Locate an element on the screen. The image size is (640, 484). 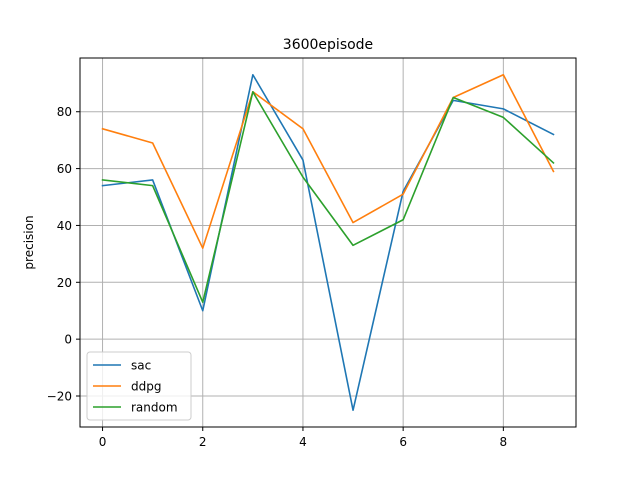
y-tick-label: 20 is located at coordinates (64, 283).